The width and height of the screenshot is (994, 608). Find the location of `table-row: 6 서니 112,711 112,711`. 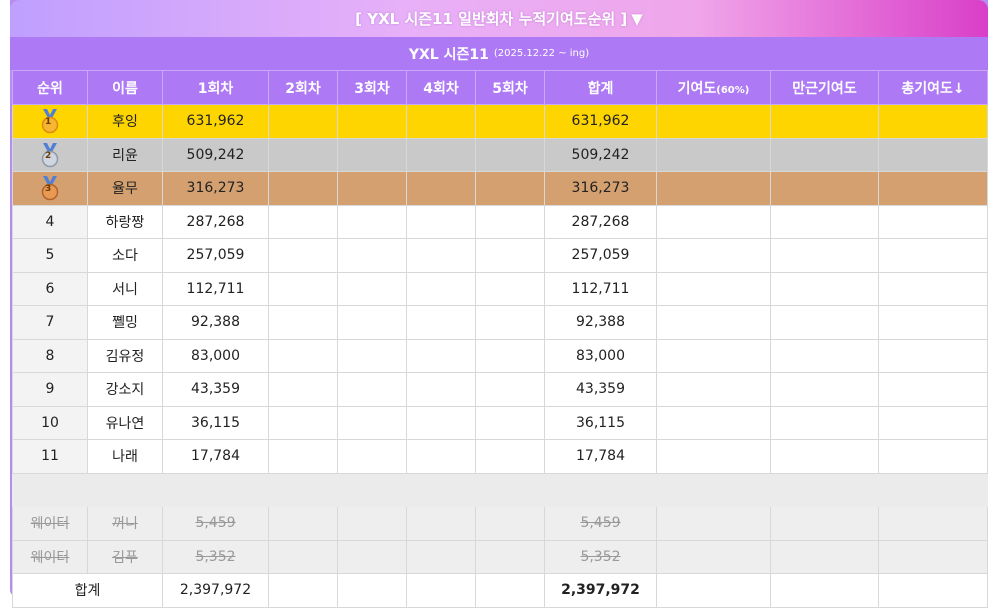

table-row: 6 서니 112,711 112,711 is located at coordinates (500, 288).